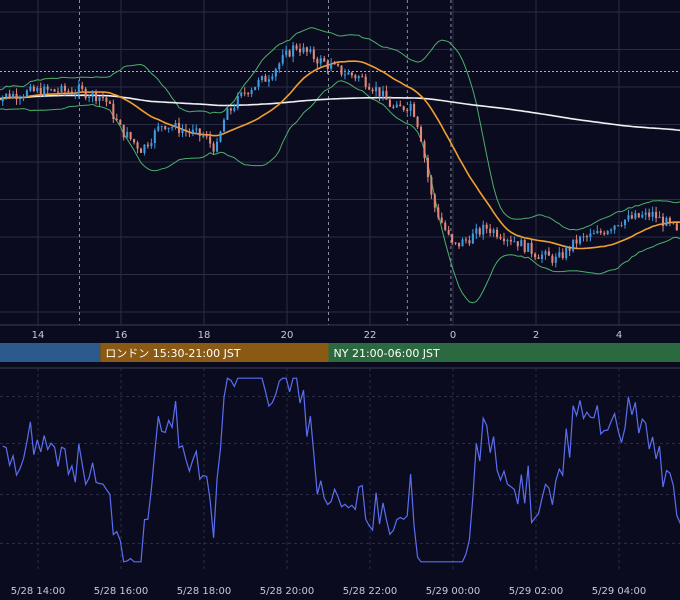  Describe the element at coordinates (50, 352) in the screenshot. I see `session-tokyo` at that location.